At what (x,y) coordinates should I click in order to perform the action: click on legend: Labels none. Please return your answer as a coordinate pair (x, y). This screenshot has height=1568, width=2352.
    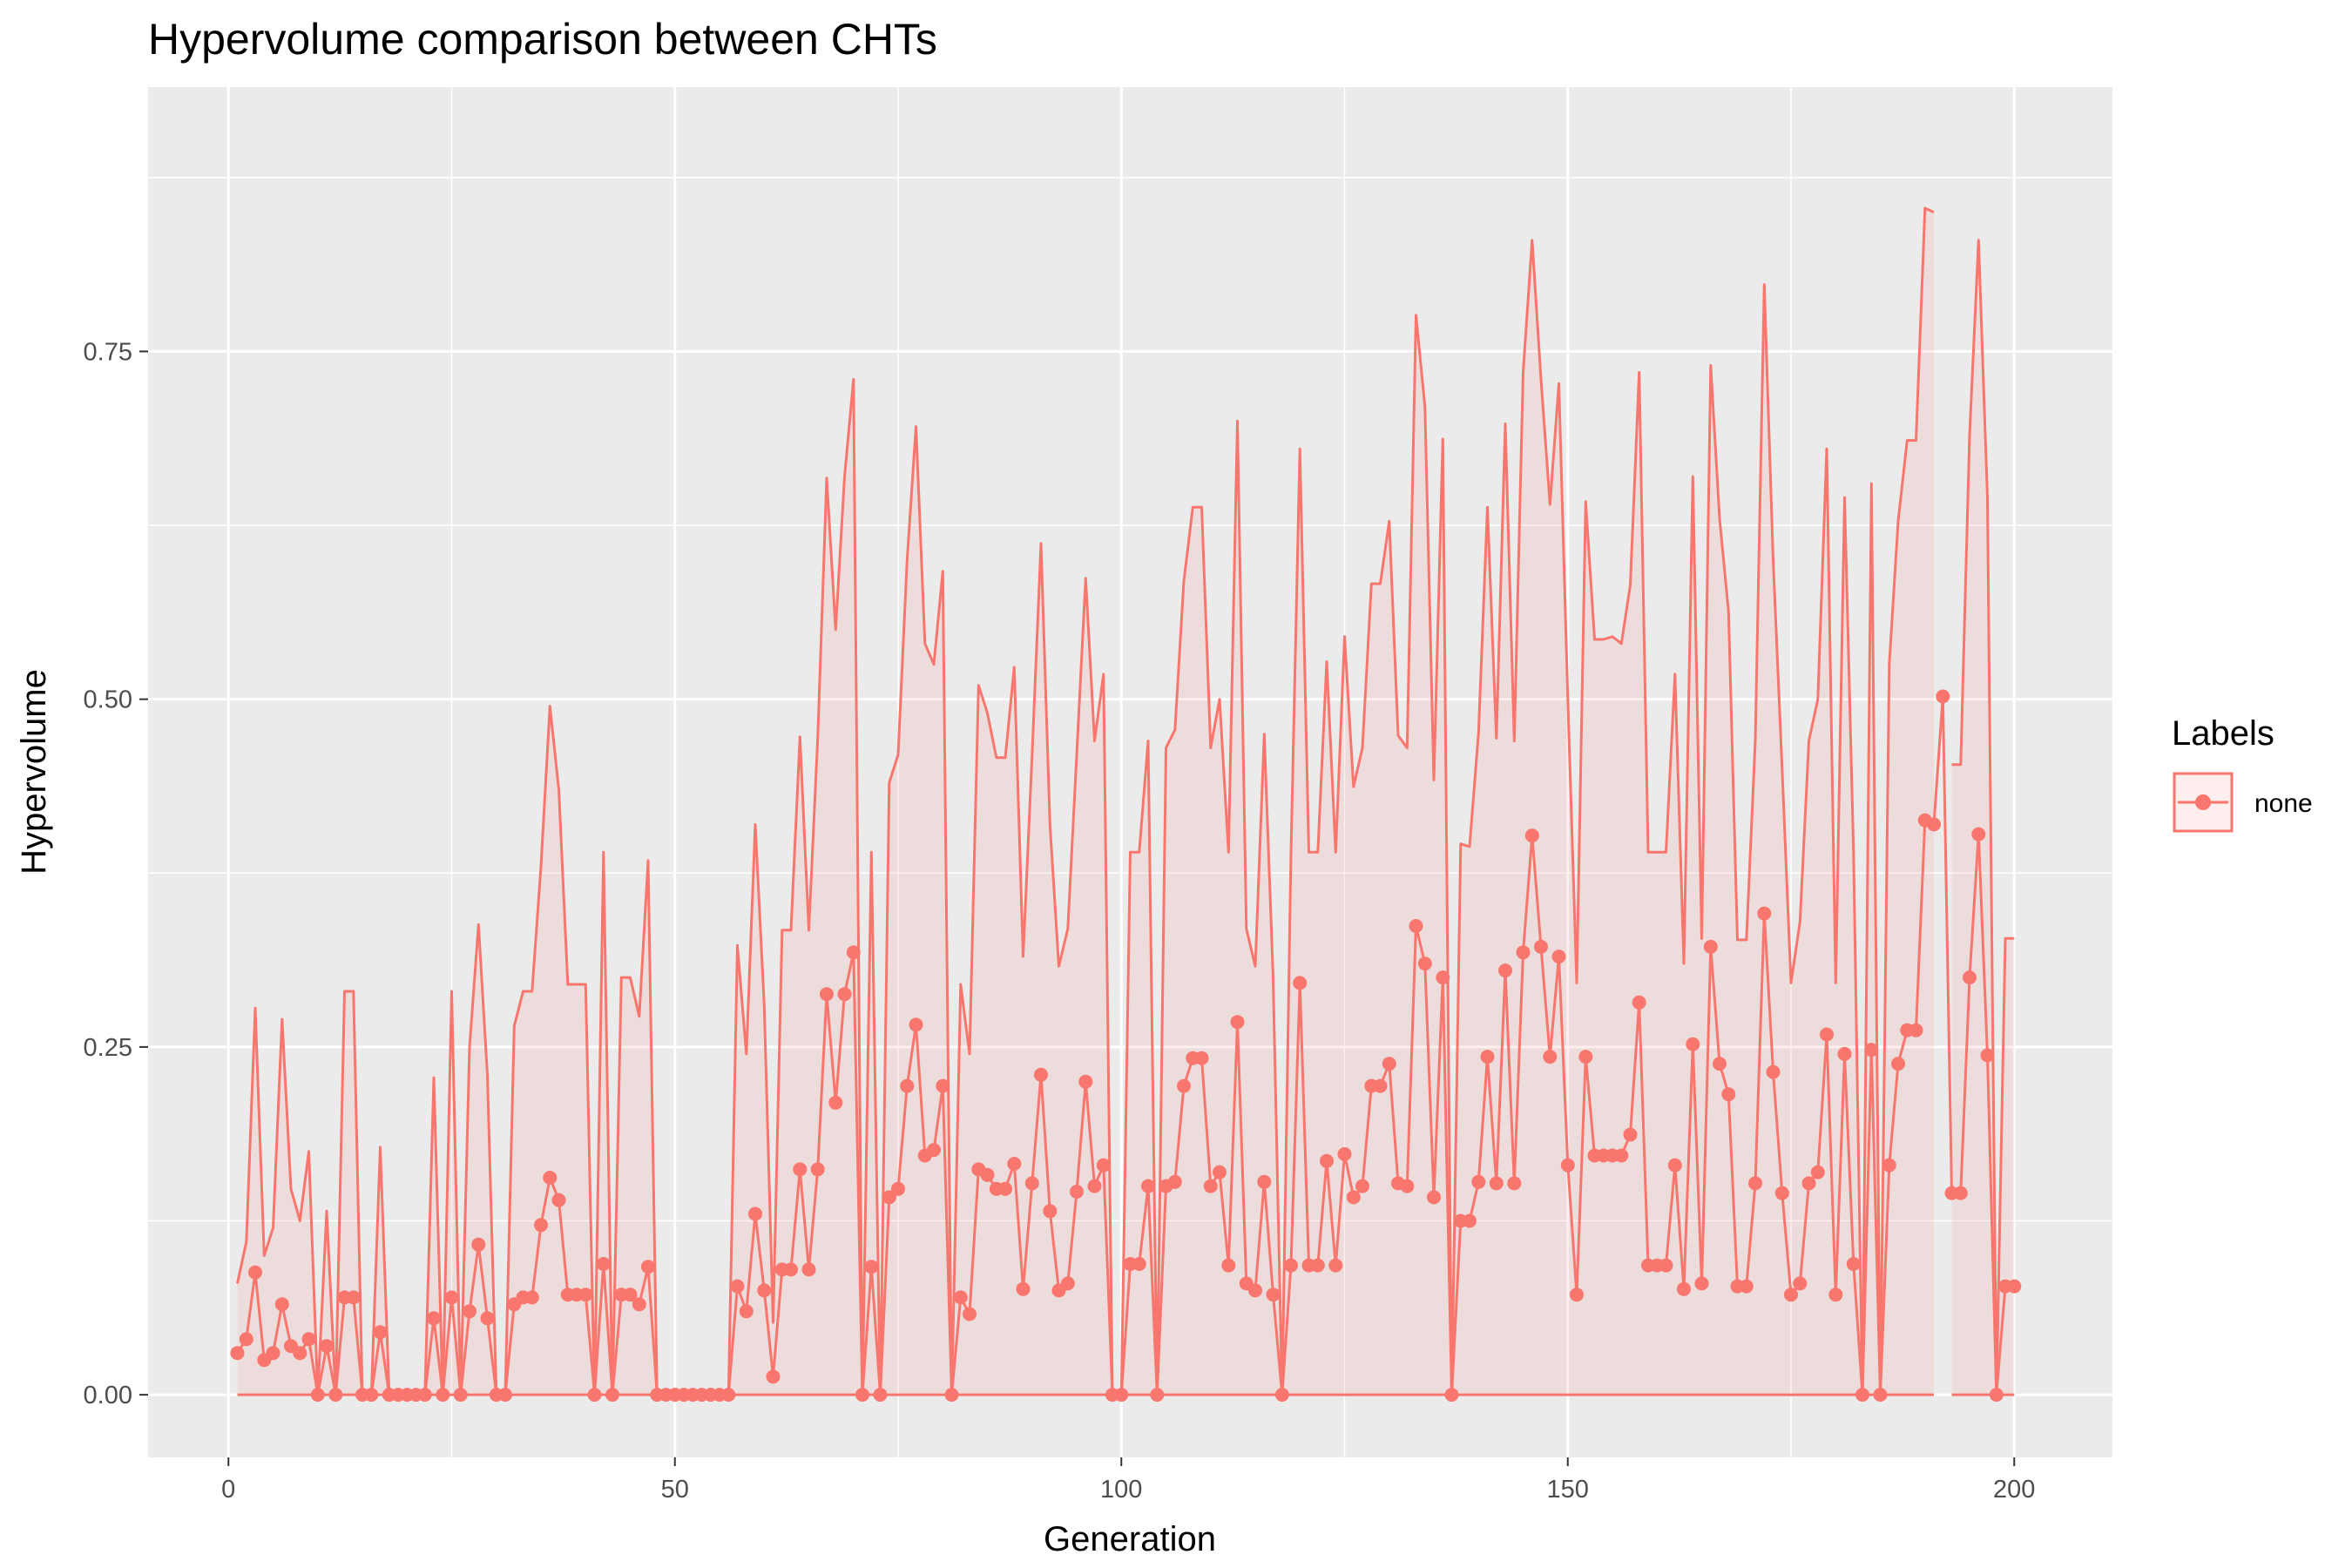
    Looking at the image, I should click on (2242, 773).